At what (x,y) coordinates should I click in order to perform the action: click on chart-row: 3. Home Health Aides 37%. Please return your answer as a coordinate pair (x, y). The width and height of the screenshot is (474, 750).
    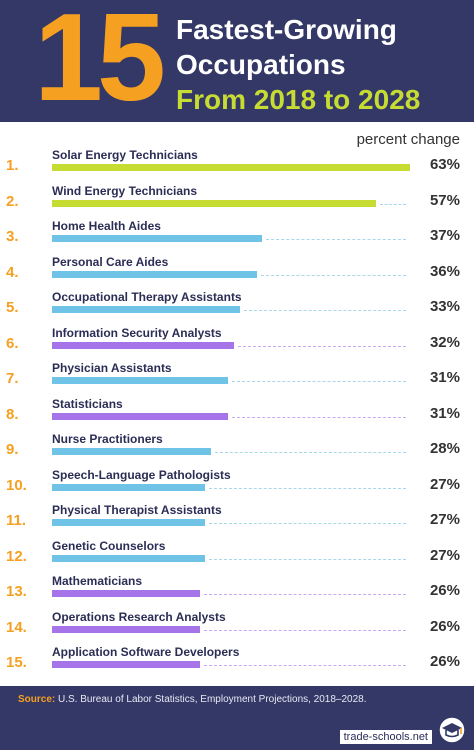
    Looking at the image, I should click on (237, 236).